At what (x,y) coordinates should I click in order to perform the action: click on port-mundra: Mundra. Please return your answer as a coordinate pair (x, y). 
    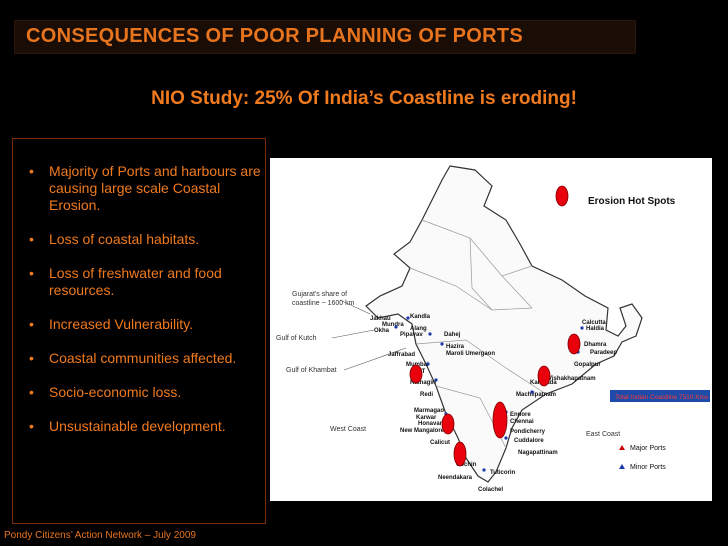
    Looking at the image, I should click on (393, 325).